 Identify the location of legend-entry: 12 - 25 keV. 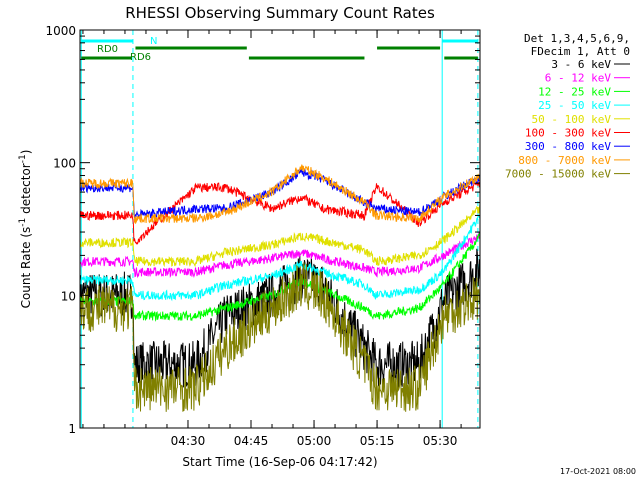
(574, 91).